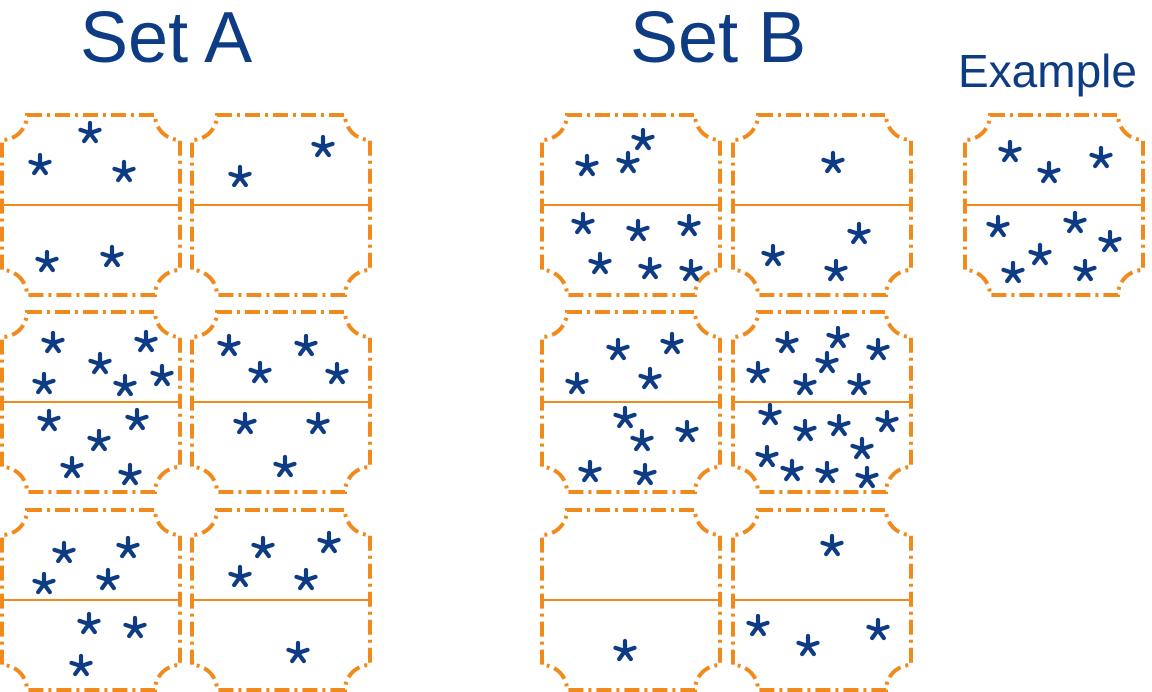 Image resolution: width=1152 pixels, height=692 pixels. Describe the element at coordinates (91, 402) in the screenshot. I see `panel-set-a-r2c1` at that location.